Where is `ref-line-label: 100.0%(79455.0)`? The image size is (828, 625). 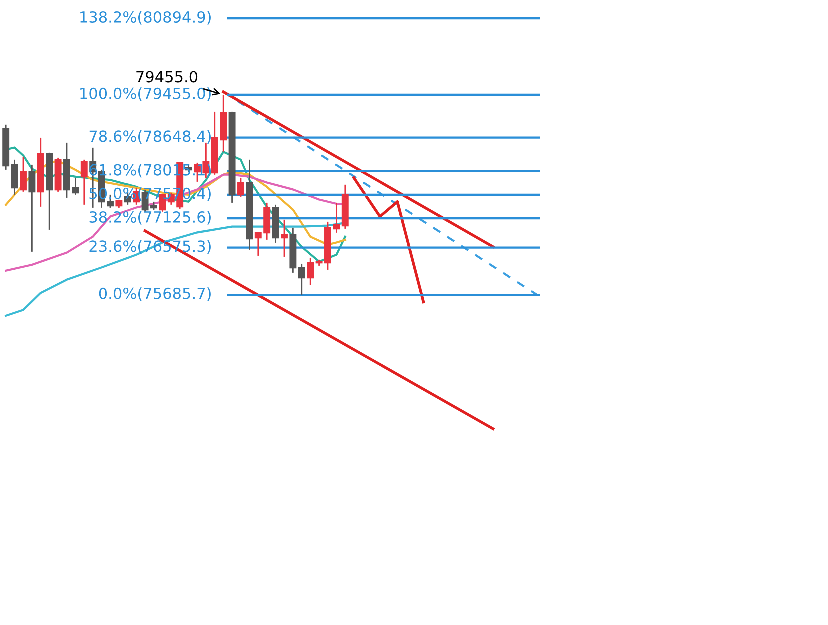
ref-line-label: 100.0%(79455.0) is located at coordinates (145, 95).